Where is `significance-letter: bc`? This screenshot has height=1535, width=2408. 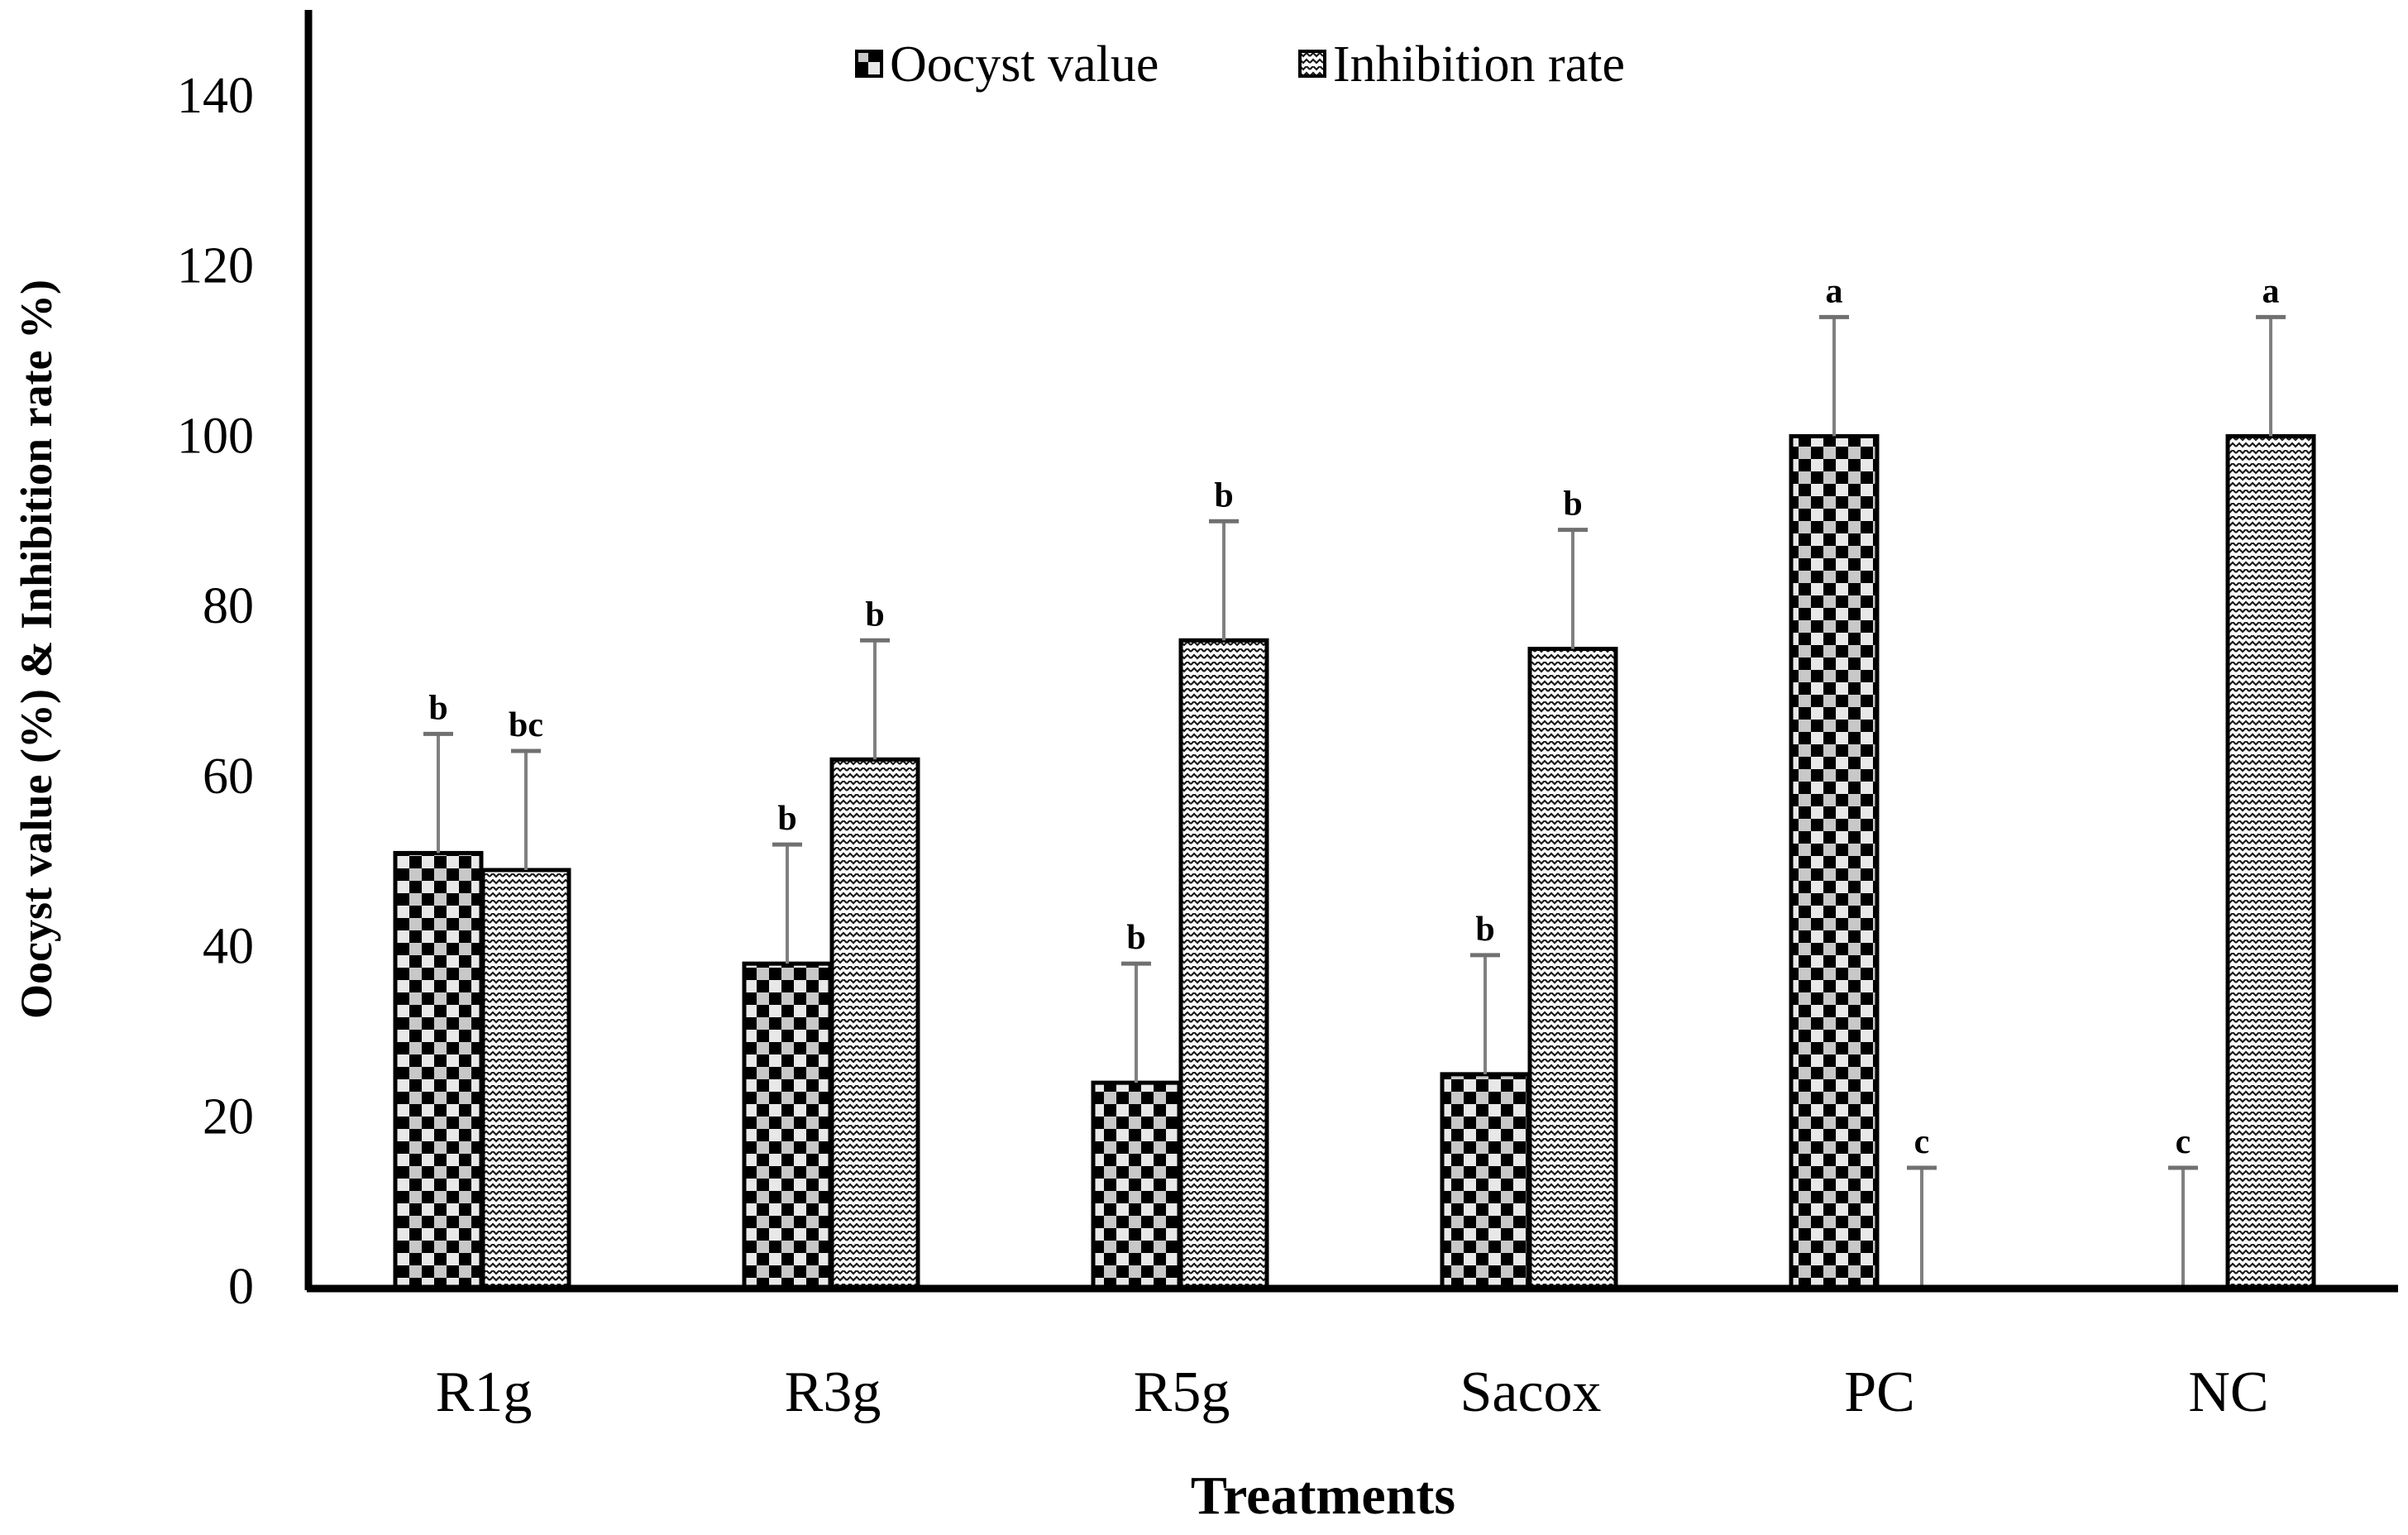 significance-letter: bc is located at coordinates (526, 725).